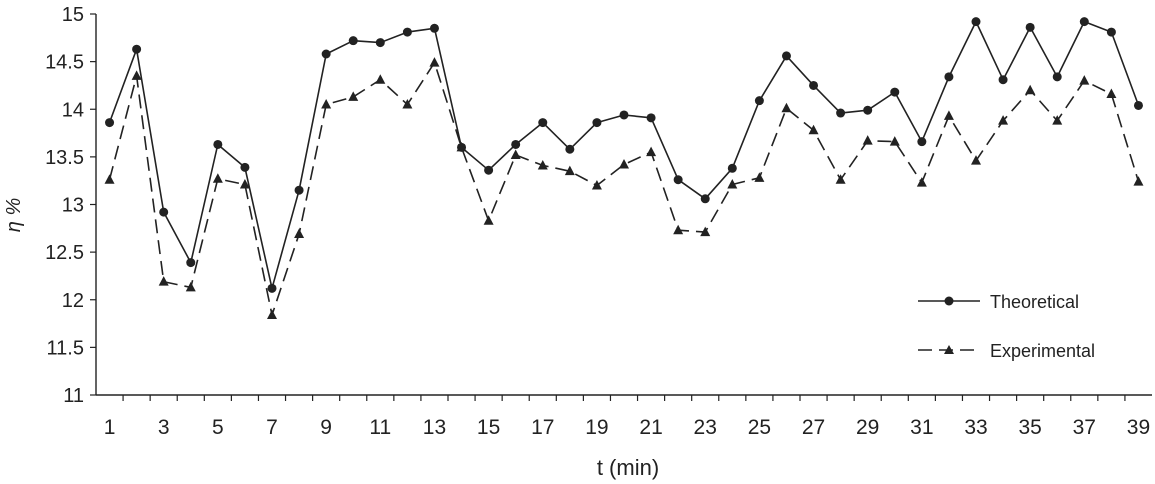 The width and height of the screenshot is (1155, 484). I want to click on legend-theoretical-label: Theoretical, so click(1034, 302).